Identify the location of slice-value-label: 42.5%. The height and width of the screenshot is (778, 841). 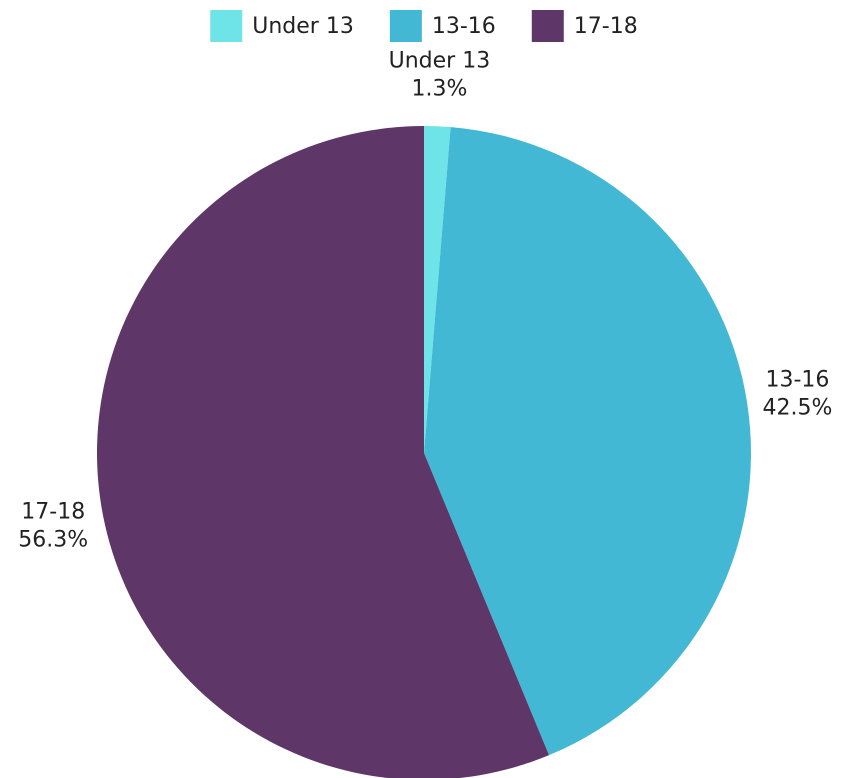
(798, 408).